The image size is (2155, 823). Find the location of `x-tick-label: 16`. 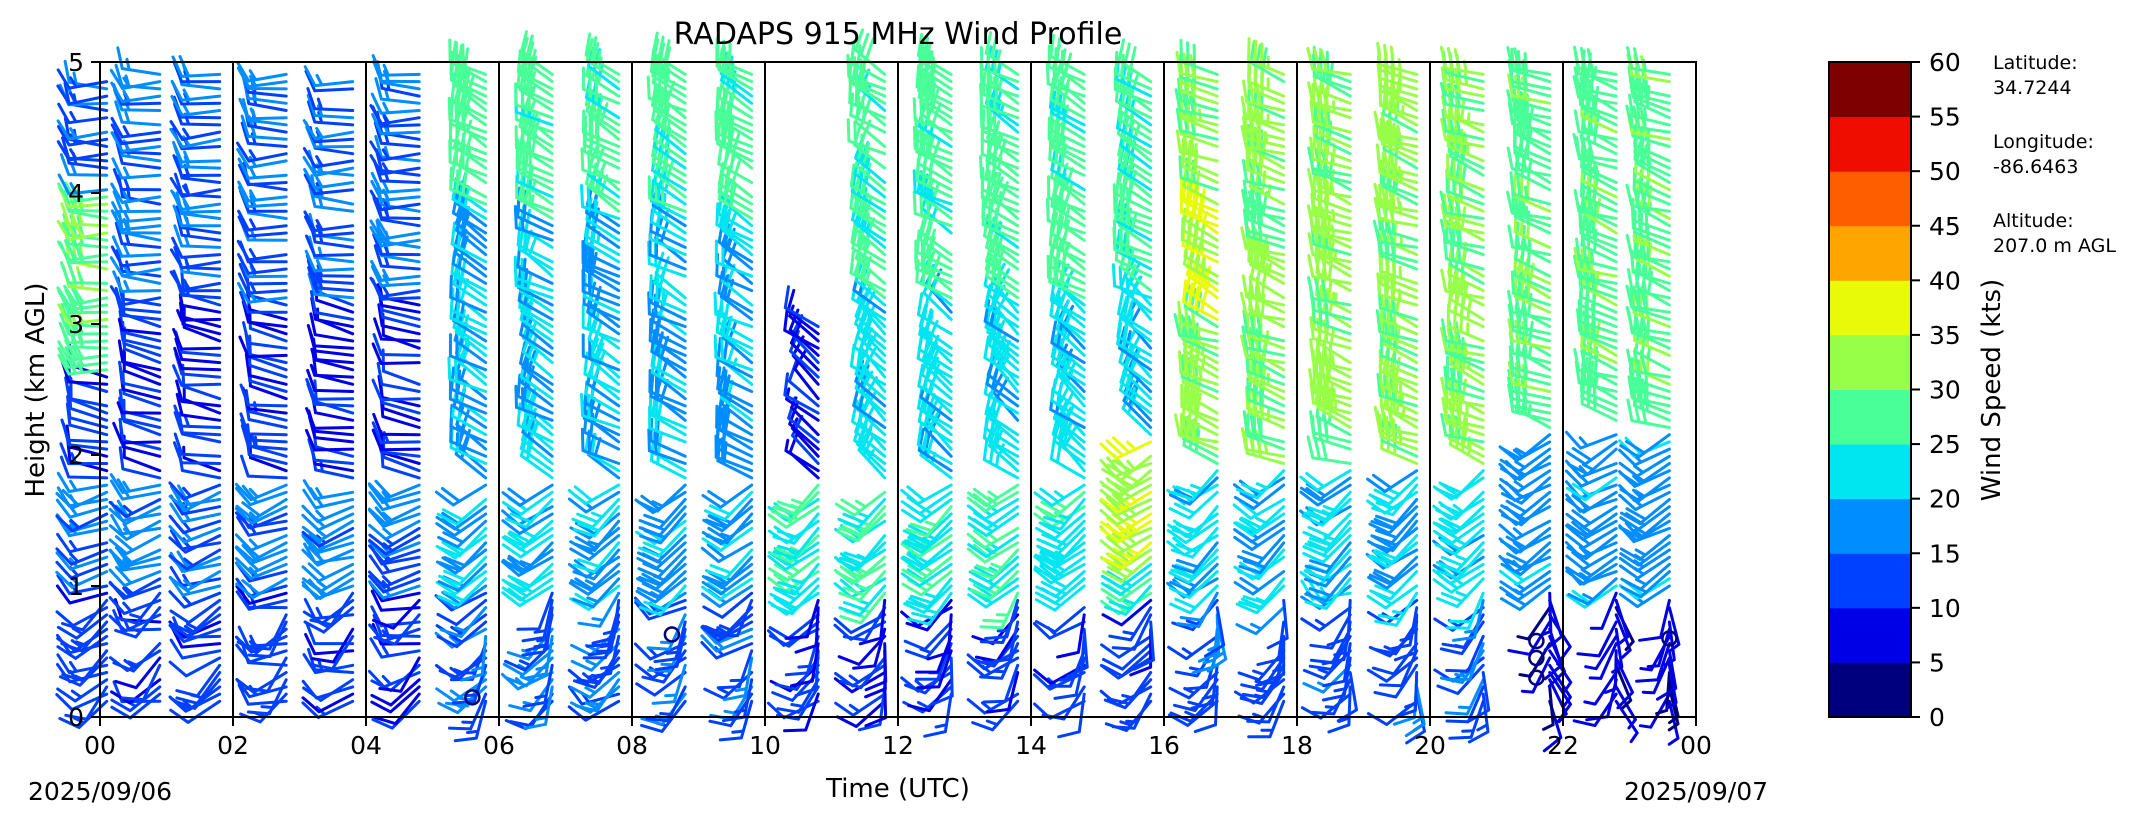

x-tick-label: 16 is located at coordinates (1164, 745).